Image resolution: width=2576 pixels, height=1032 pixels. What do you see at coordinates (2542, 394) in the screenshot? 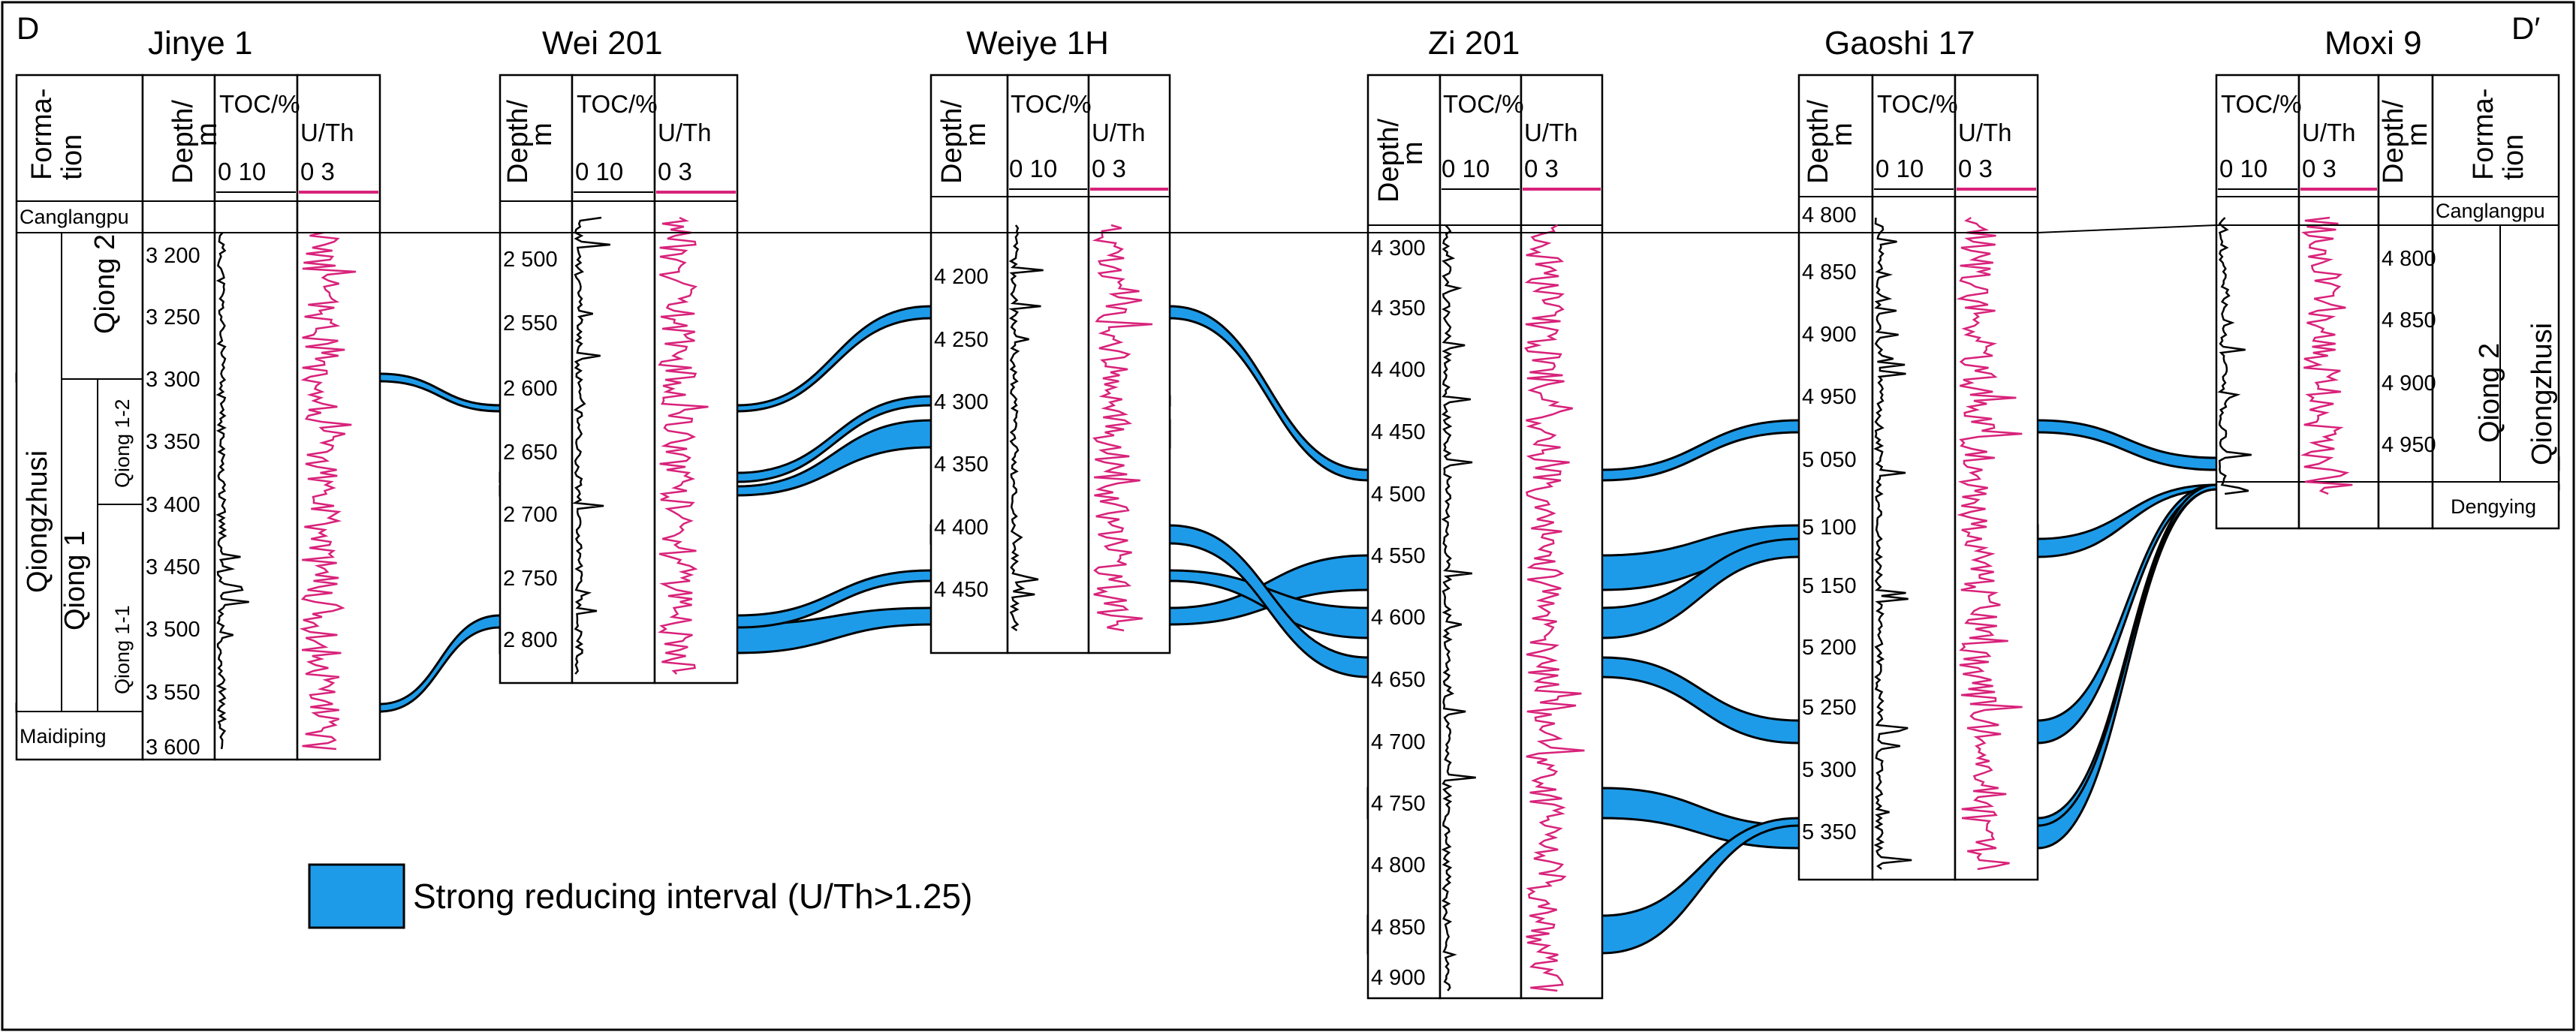
I see `formation-qiongzhusi: Qiongzhusi` at bounding box center [2542, 394].